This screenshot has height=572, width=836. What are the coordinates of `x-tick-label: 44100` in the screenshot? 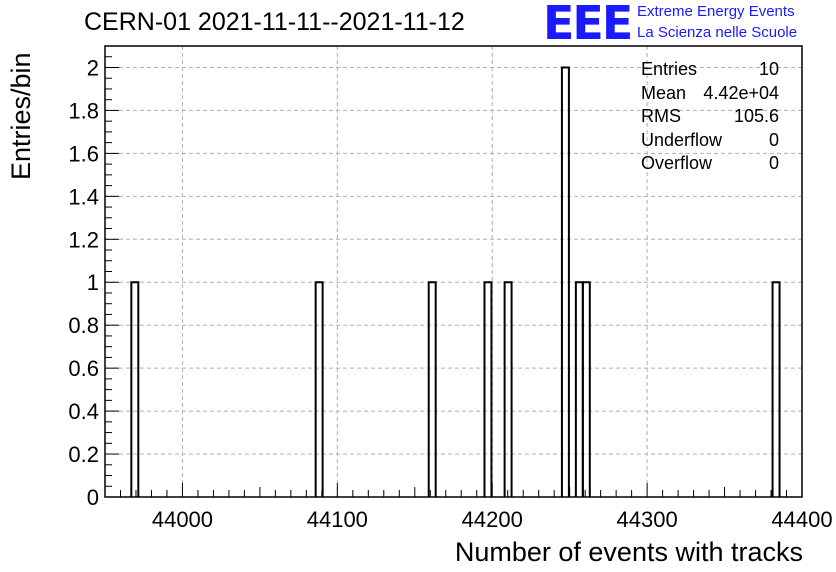 It's located at (337, 519).